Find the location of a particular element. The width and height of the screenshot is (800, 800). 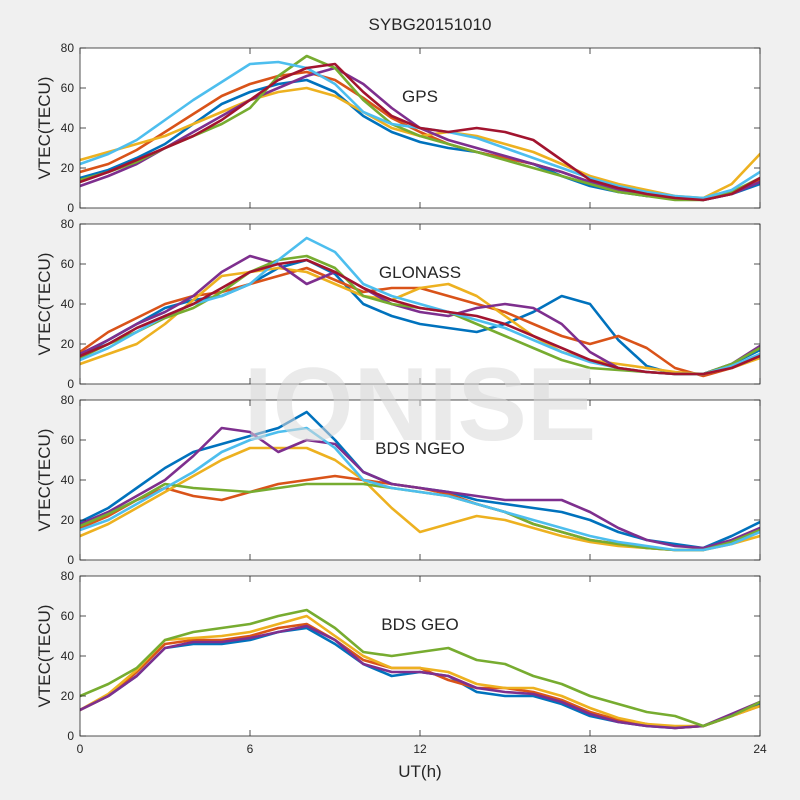

panel-label: GPS is located at coordinates (420, 96).